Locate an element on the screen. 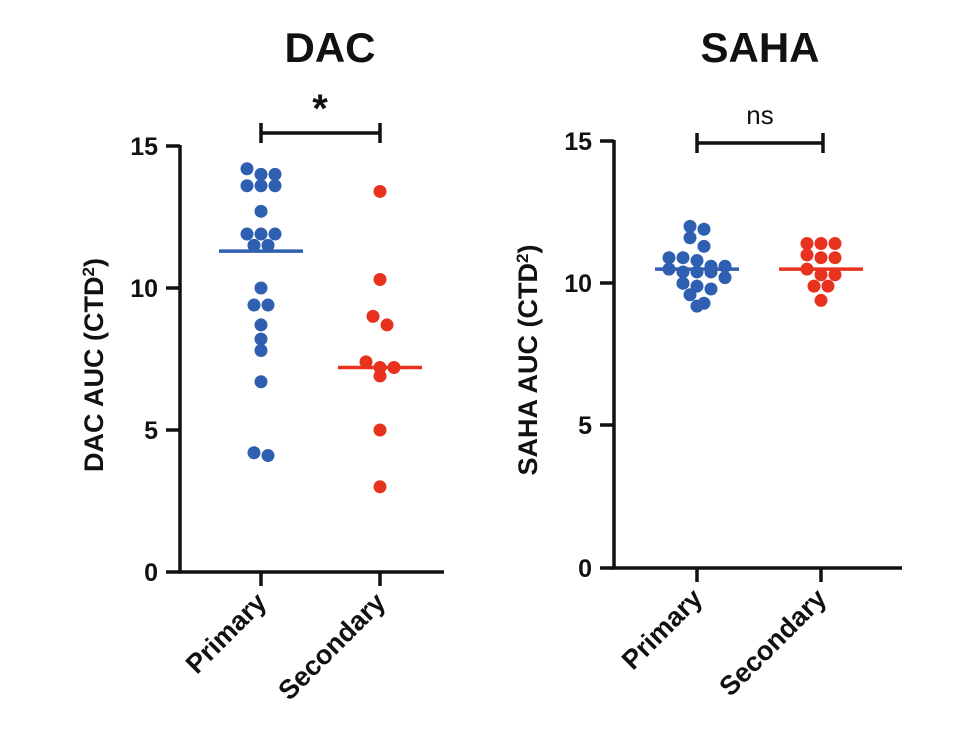 The width and height of the screenshot is (955, 750). dac-y-ticks: 0 5 10 15 is located at coordinates (155, 360).